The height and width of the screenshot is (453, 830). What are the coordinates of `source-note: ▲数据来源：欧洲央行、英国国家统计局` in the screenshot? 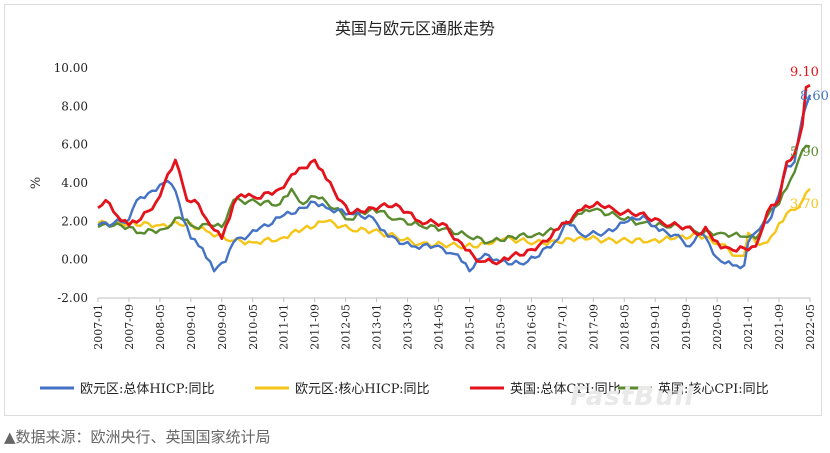 It's located at (137, 437).